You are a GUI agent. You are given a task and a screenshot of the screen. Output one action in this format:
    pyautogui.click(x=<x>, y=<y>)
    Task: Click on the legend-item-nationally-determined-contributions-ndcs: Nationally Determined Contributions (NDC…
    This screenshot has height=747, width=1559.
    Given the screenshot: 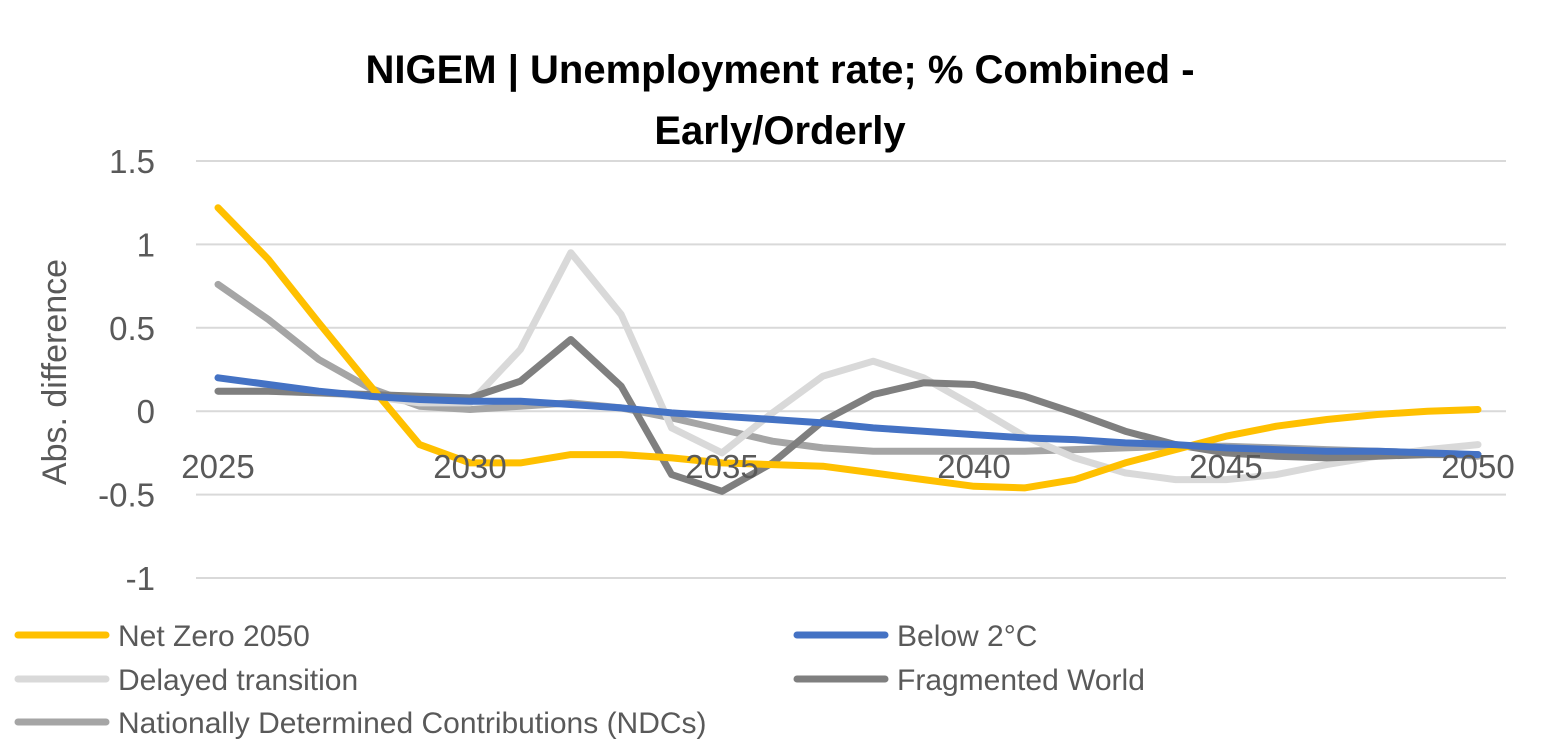 What is the action you would take?
    pyautogui.click(x=360, y=723)
    